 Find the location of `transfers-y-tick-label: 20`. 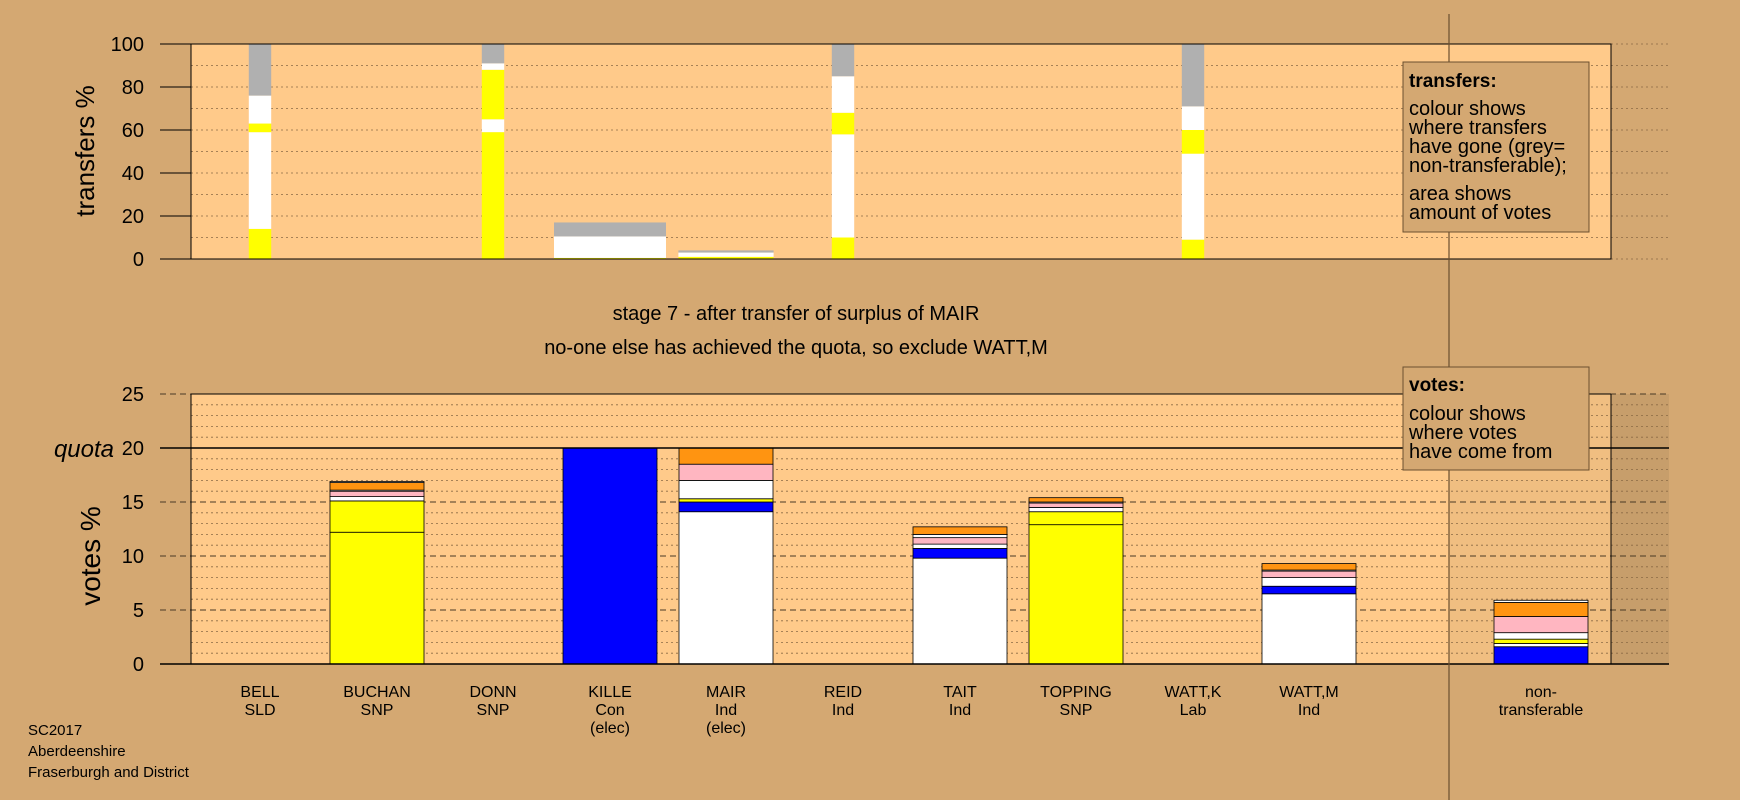

transfers-y-tick-label: 20 is located at coordinates (133, 217).